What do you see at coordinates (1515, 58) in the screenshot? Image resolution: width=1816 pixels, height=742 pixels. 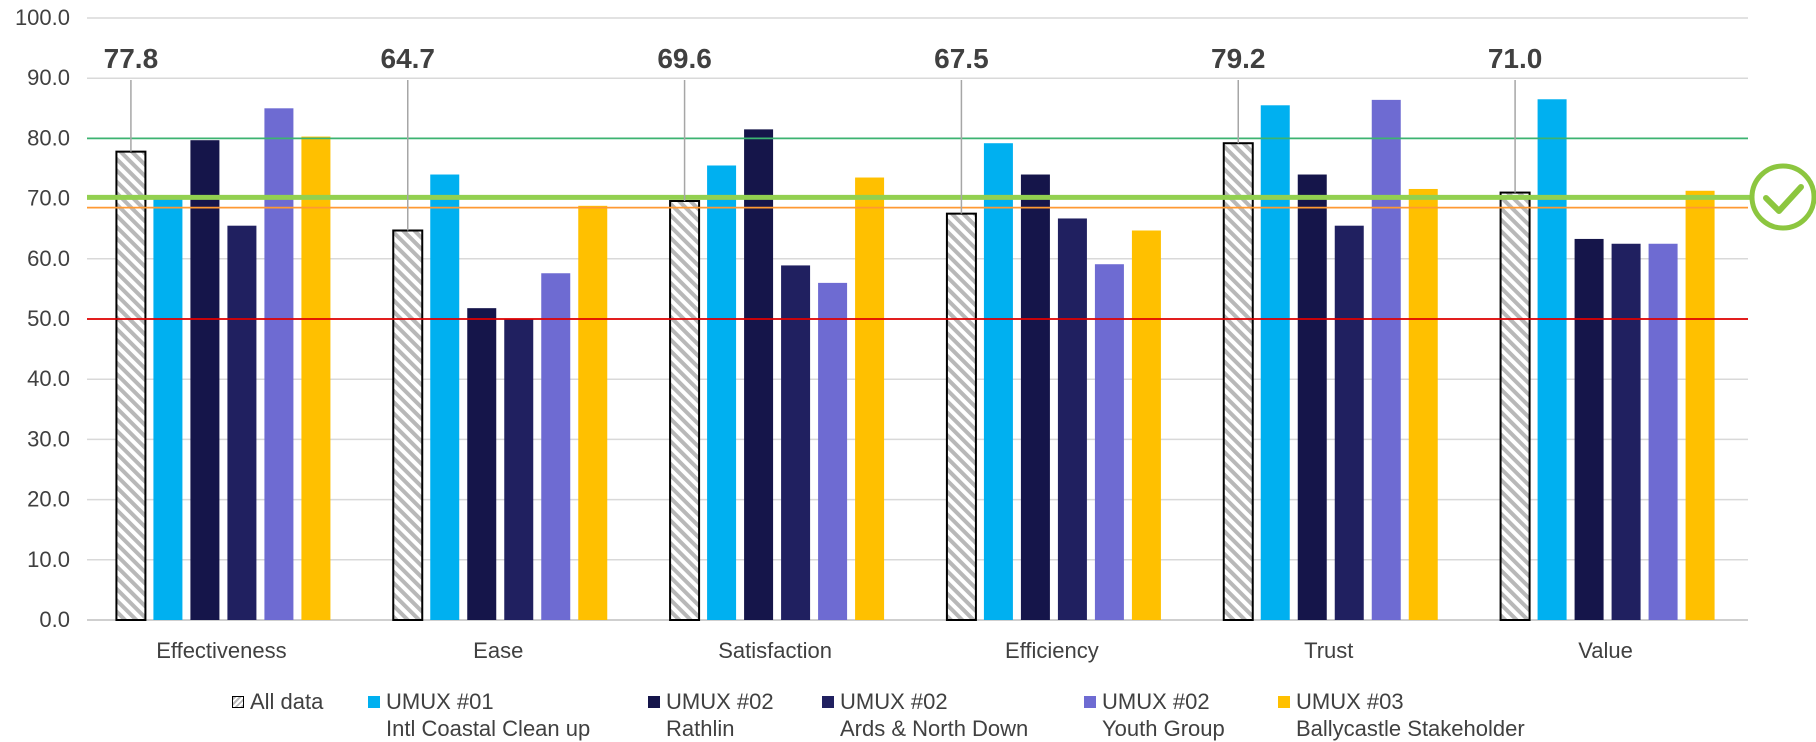 I see `data-label: 71.0` at bounding box center [1515, 58].